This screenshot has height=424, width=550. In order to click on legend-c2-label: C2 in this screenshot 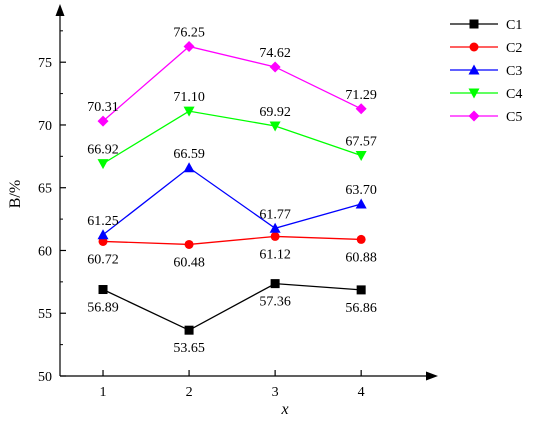, I will do `click(514, 48)`.